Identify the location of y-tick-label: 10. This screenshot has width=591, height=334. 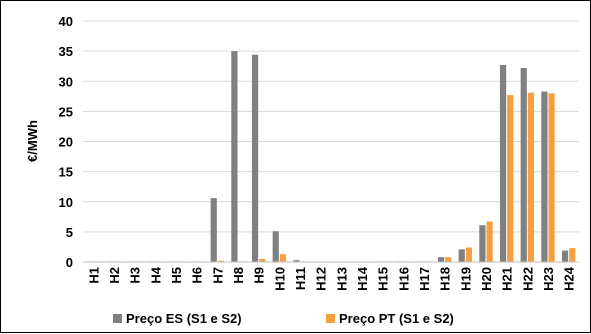
(66, 202).